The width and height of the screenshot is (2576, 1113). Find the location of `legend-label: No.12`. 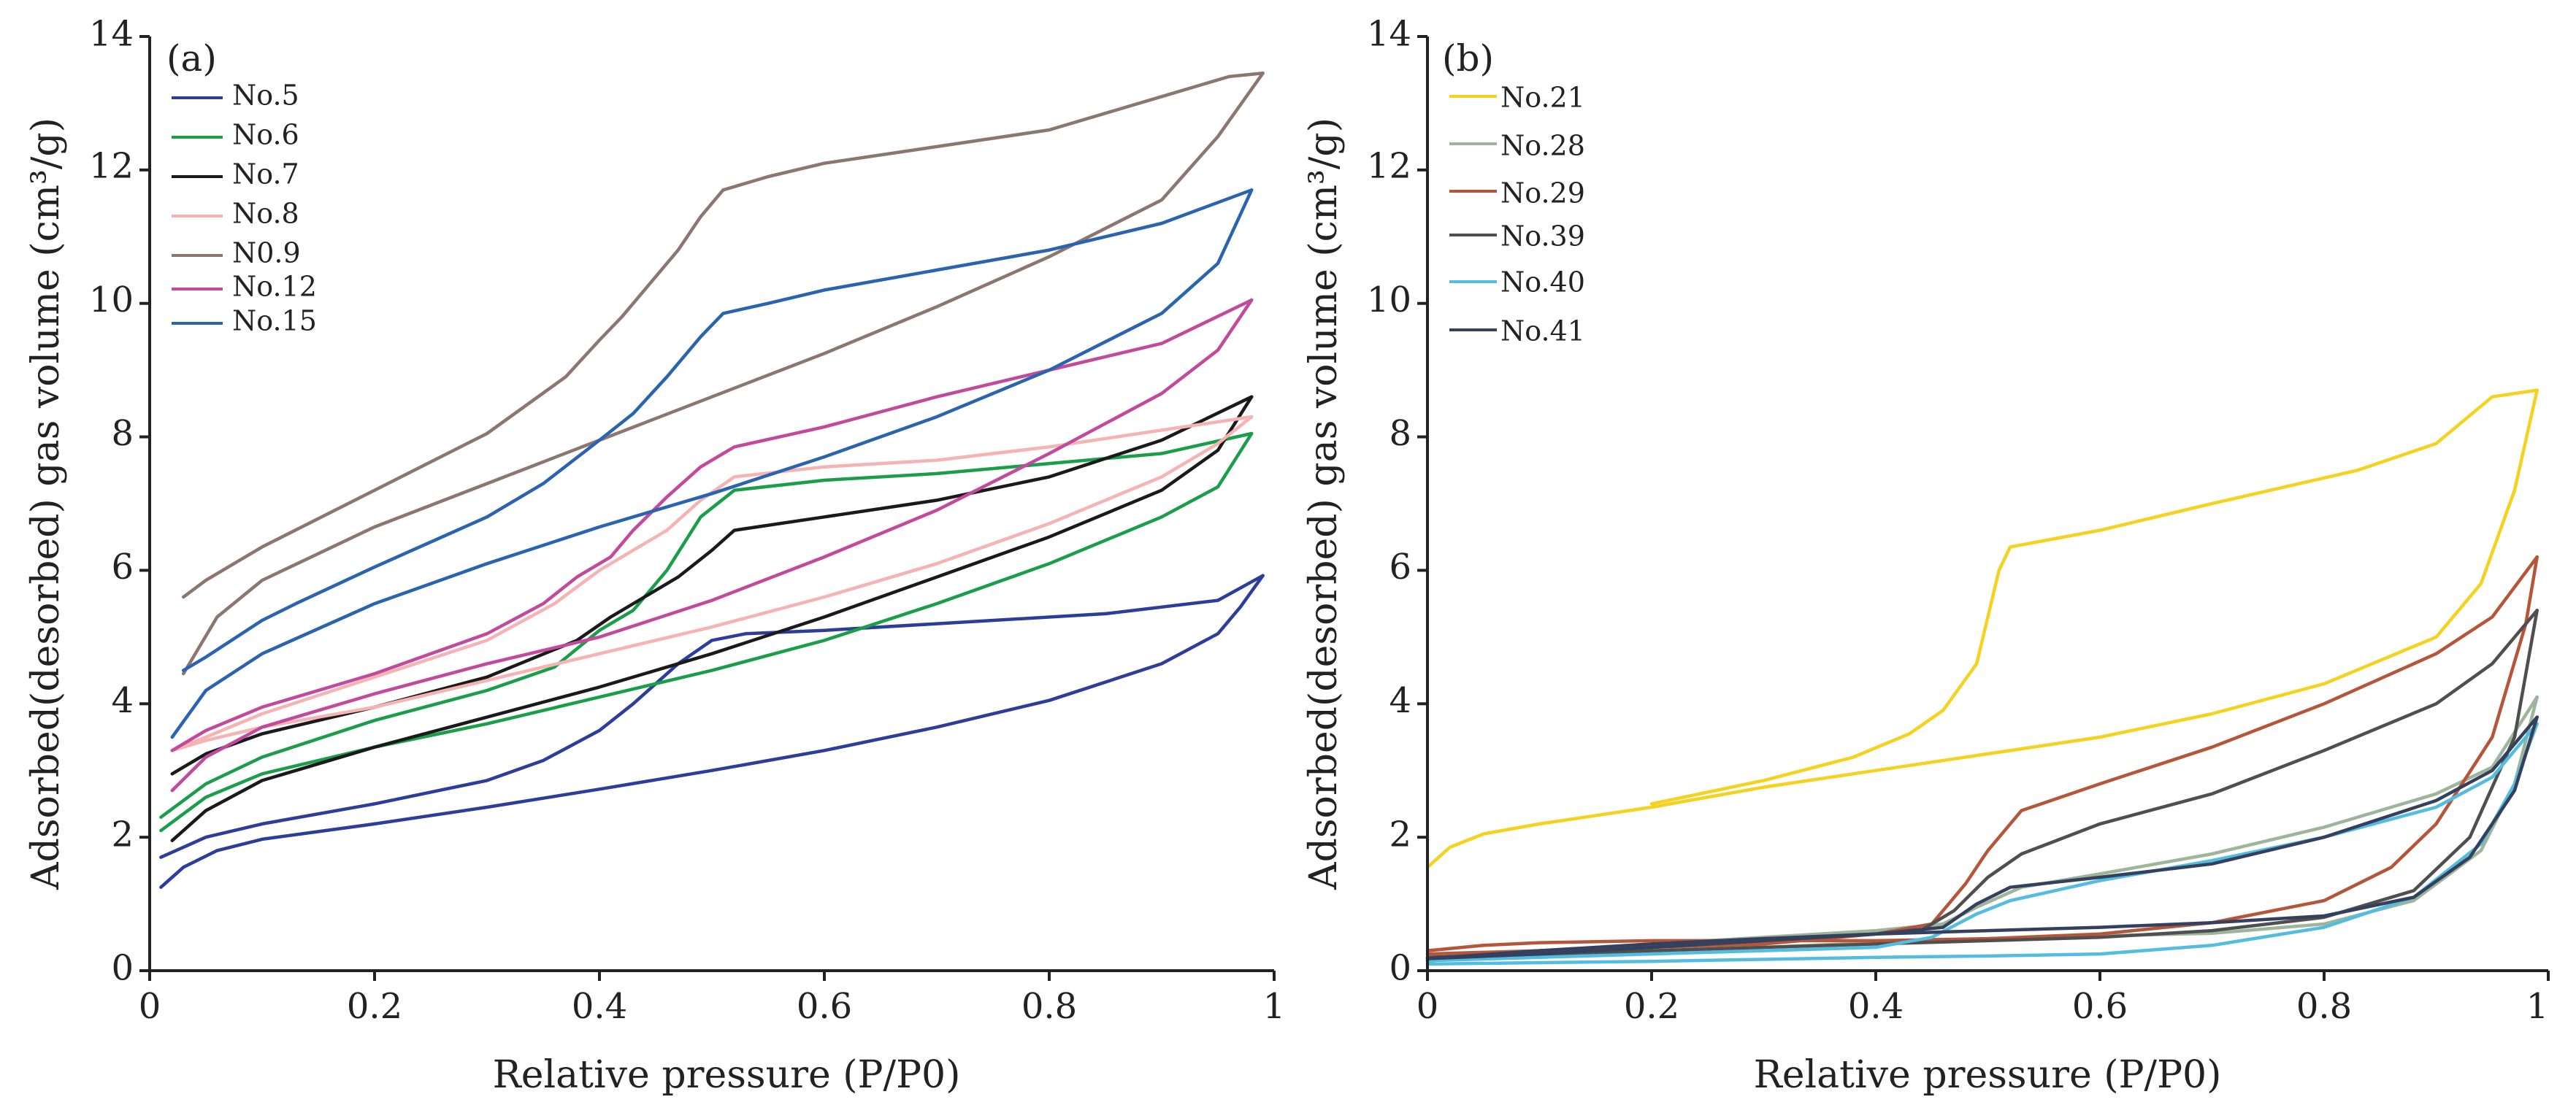

legend-label: No.12 is located at coordinates (274, 287).